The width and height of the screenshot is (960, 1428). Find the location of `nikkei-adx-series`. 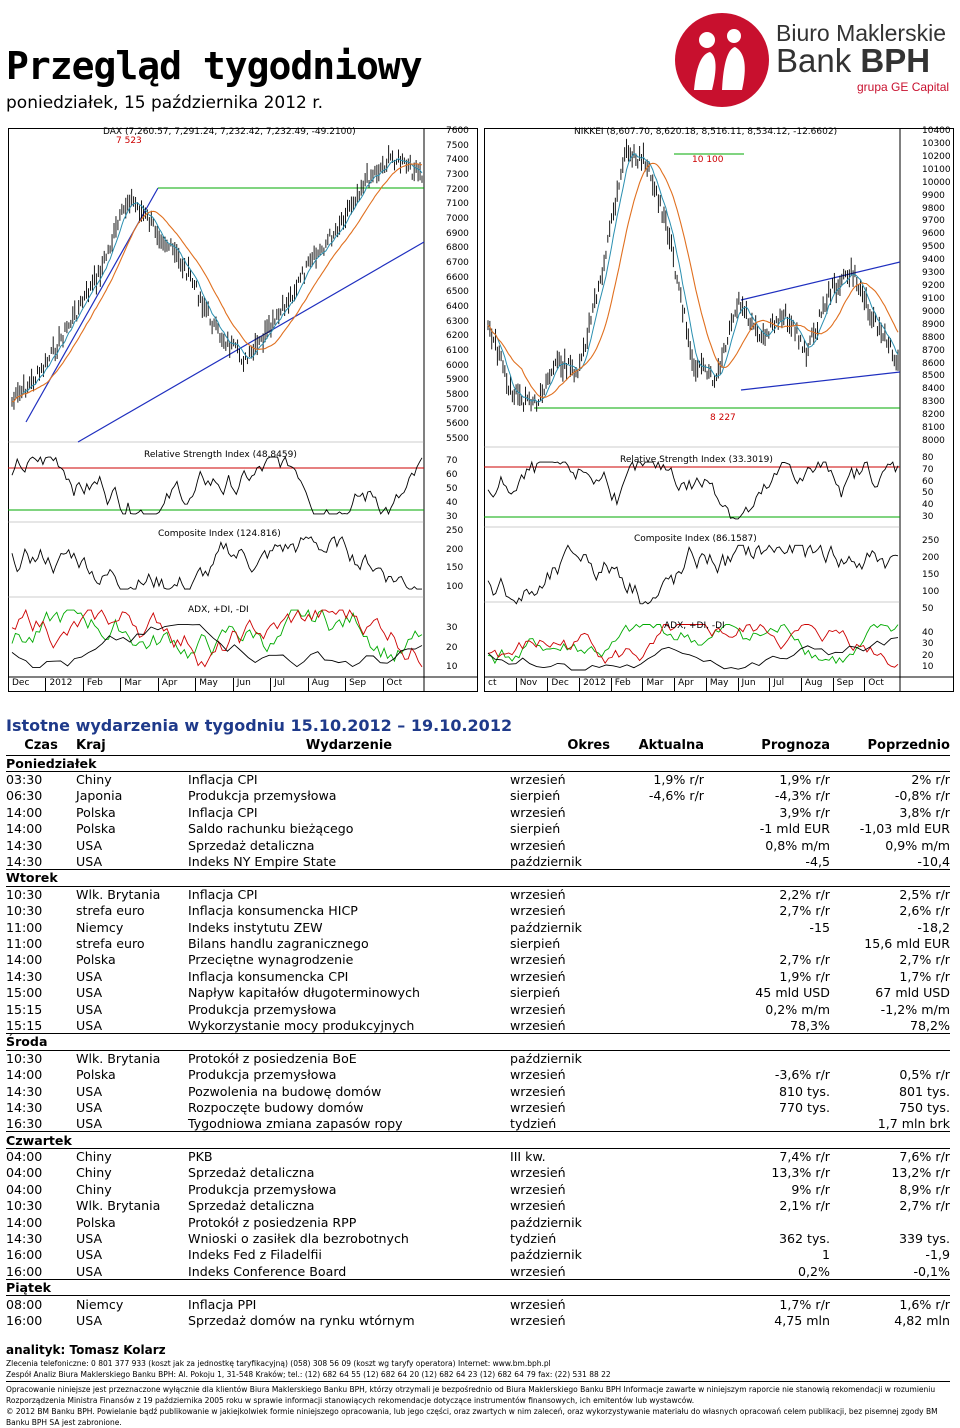

nikkei-adx-series is located at coordinates (693, 647).